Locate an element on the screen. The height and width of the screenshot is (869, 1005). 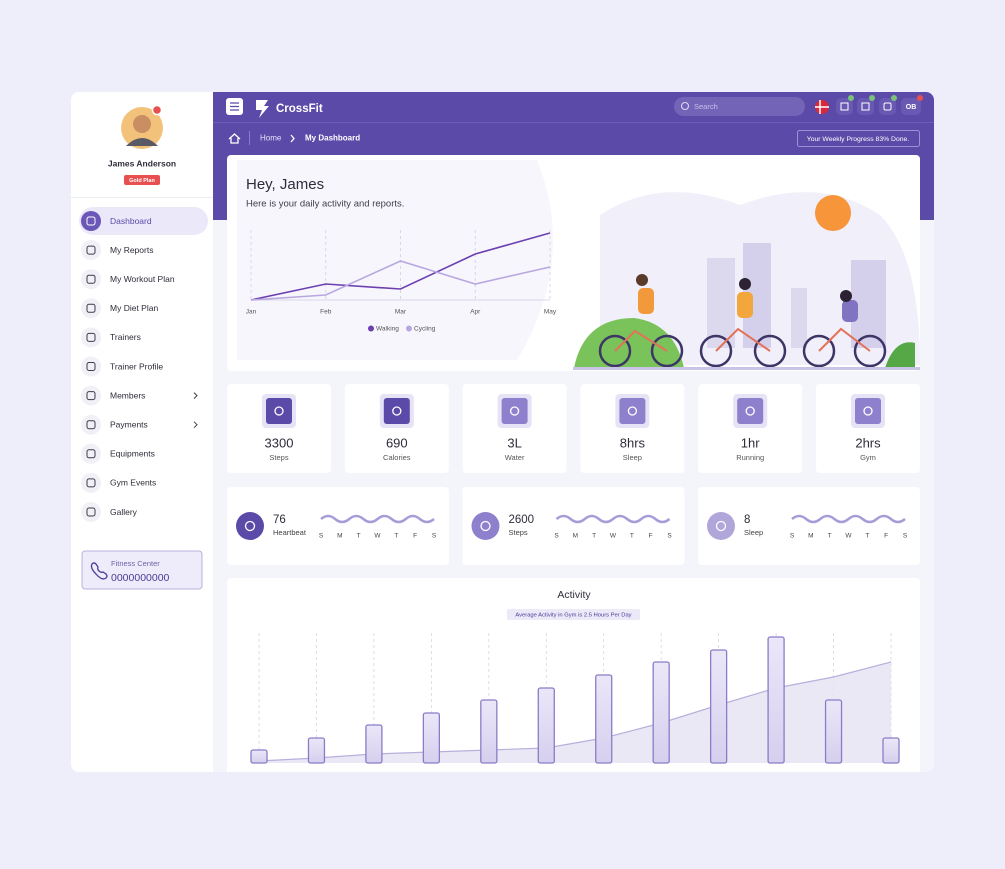
menu-item: My Reports is located at coordinates (131, 250).